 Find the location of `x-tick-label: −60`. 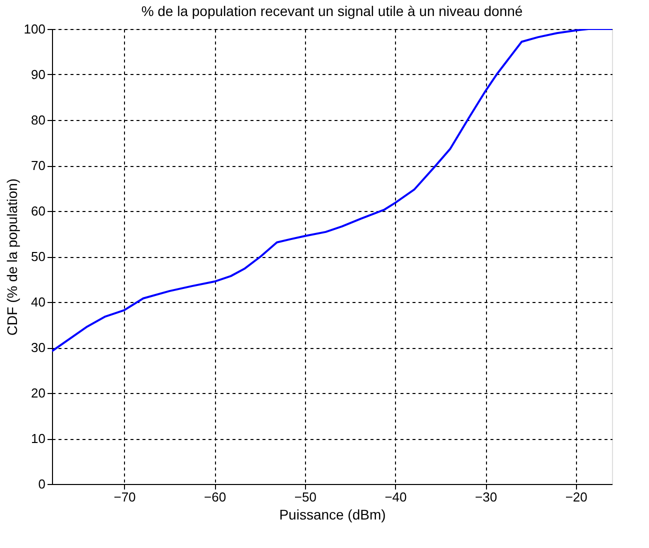

x-tick-label: −60 is located at coordinates (215, 497).